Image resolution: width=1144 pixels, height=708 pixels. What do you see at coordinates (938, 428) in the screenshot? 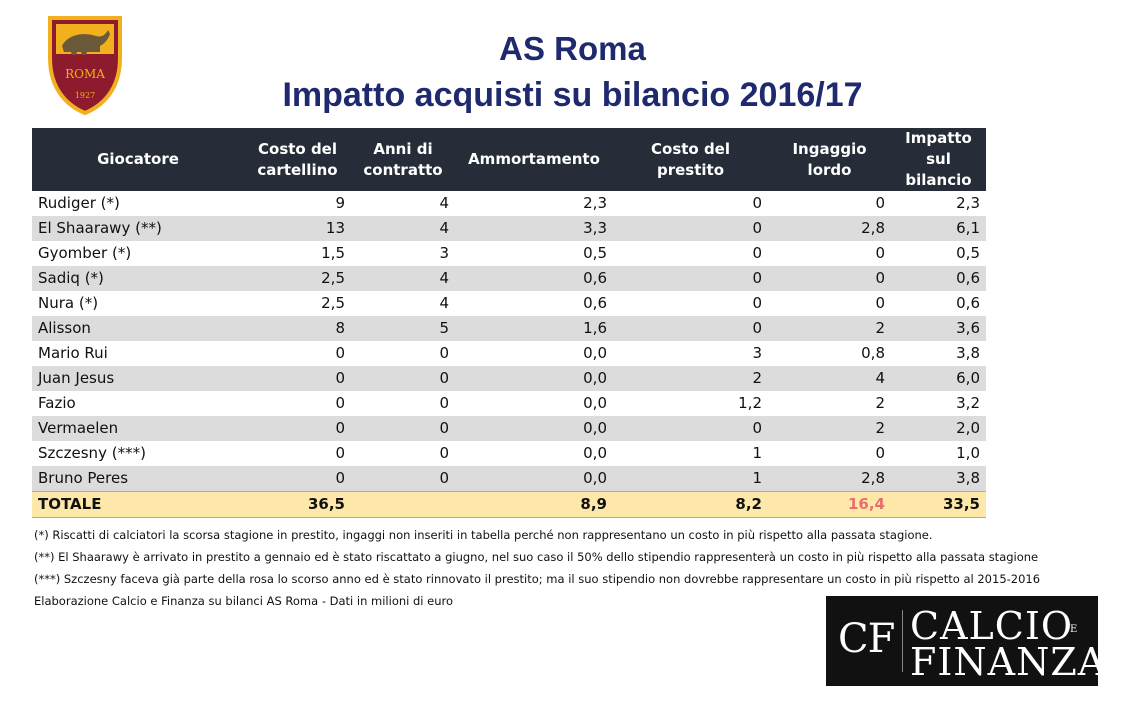
I see `cell-impatto: 2,0` at bounding box center [938, 428].